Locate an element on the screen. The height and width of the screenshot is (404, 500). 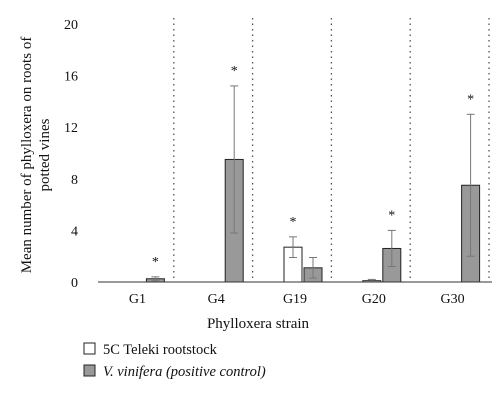
y-tick-label: 8 is located at coordinates (74, 180).